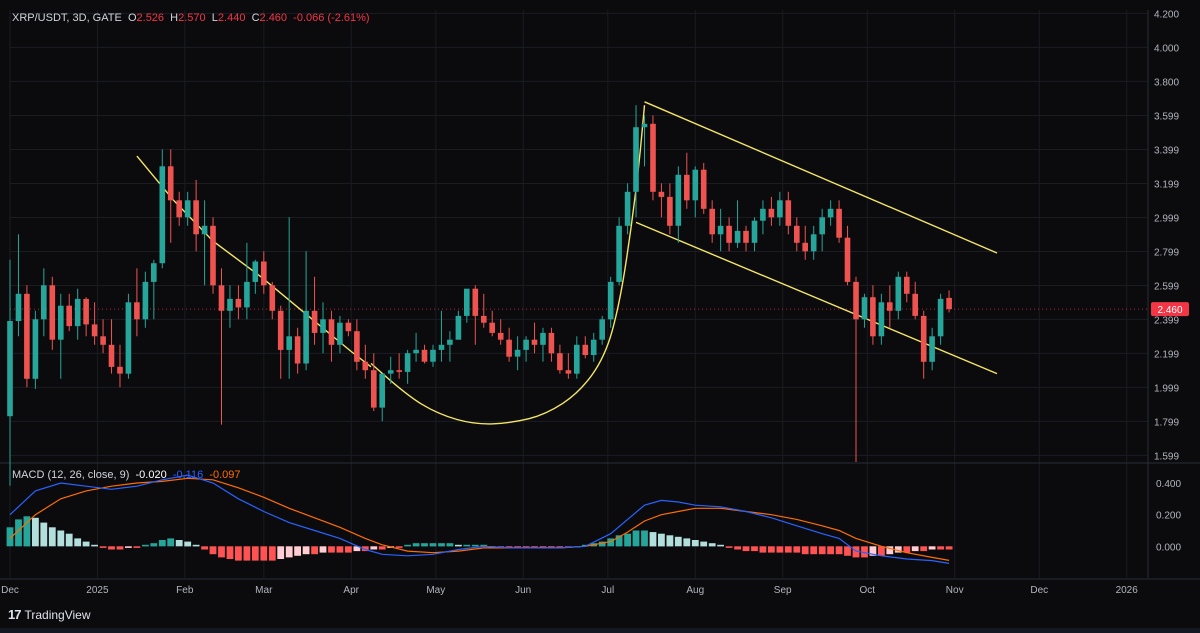  What do you see at coordinates (1166, 253) in the screenshot?
I see `price-tick-label: 2.799` at bounding box center [1166, 253].